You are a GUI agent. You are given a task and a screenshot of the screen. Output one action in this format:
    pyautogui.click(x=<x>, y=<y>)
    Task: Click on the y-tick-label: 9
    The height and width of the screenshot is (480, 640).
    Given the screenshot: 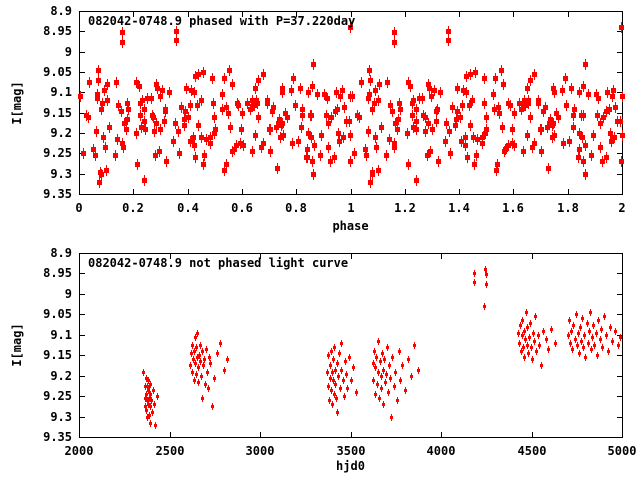 What is the action you would take?
    pyautogui.click(x=68, y=52)
    